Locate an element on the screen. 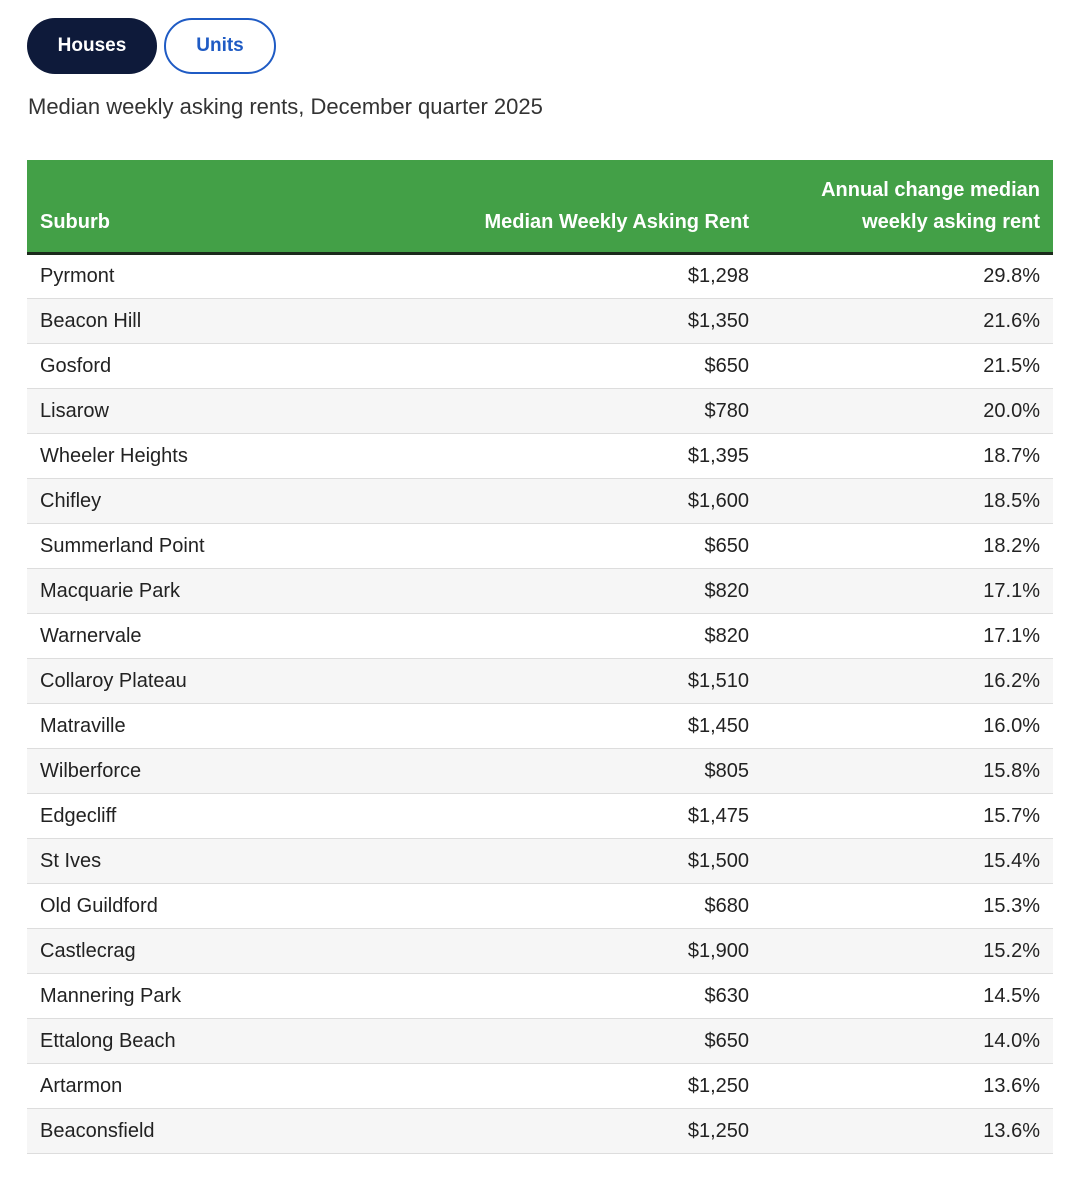 The image size is (1080, 1202). table-cell: Macquarie Park is located at coordinates (235, 591).